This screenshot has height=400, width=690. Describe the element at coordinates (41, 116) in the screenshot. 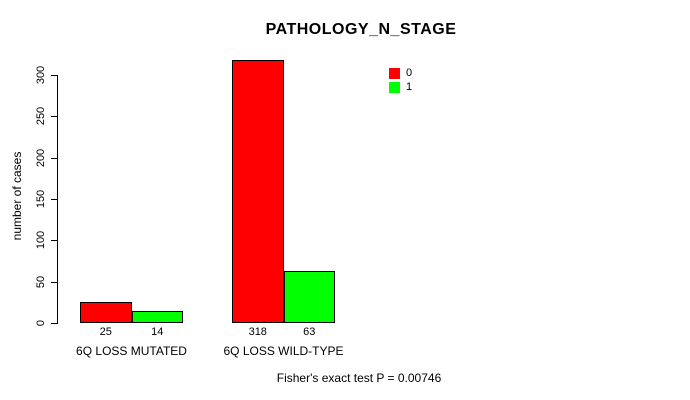

I see `y-tick-label: 250` at that location.